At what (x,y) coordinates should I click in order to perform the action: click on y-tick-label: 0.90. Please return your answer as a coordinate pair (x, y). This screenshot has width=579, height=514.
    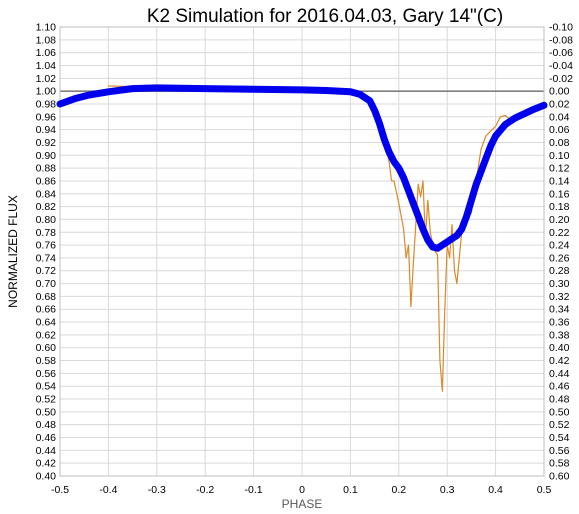
    Looking at the image, I should click on (46, 156).